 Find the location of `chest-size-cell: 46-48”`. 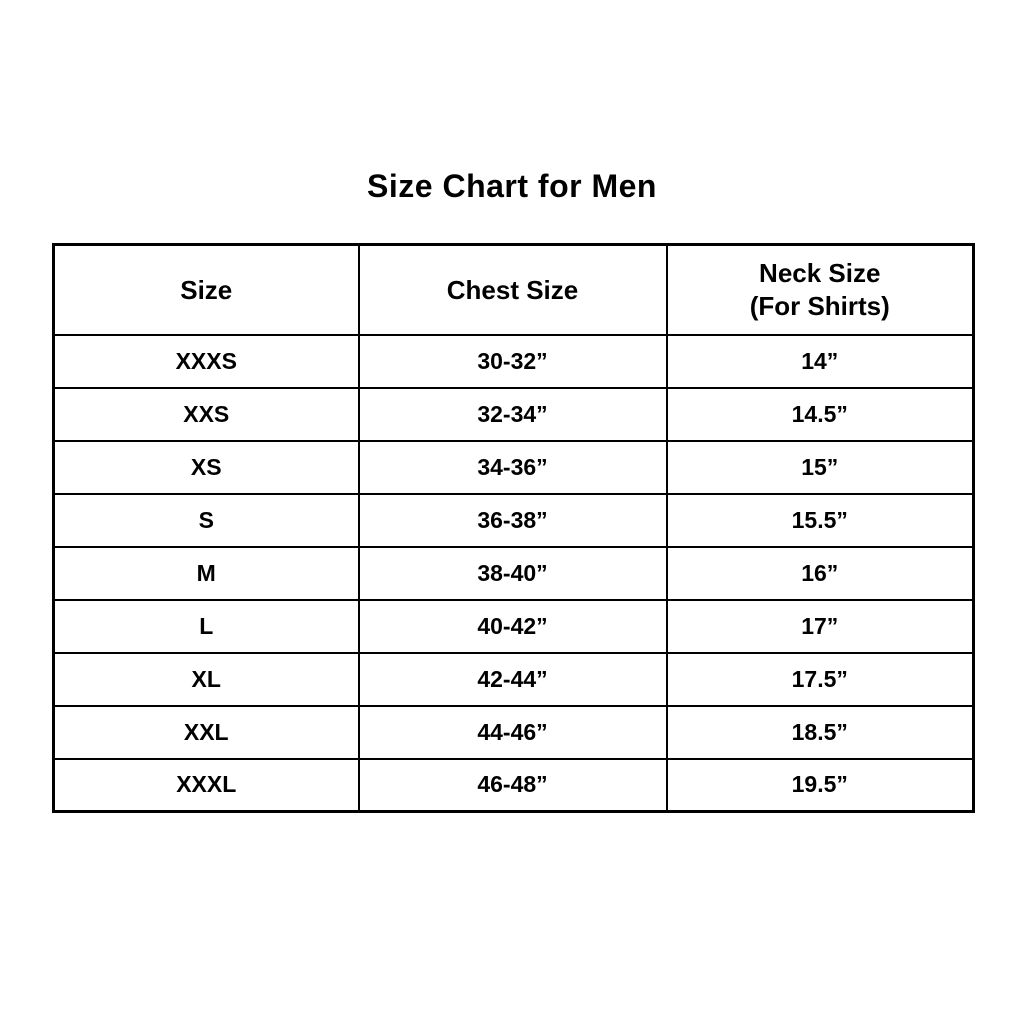

chest-size-cell: 46-48” is located at coordinates (512, 785).